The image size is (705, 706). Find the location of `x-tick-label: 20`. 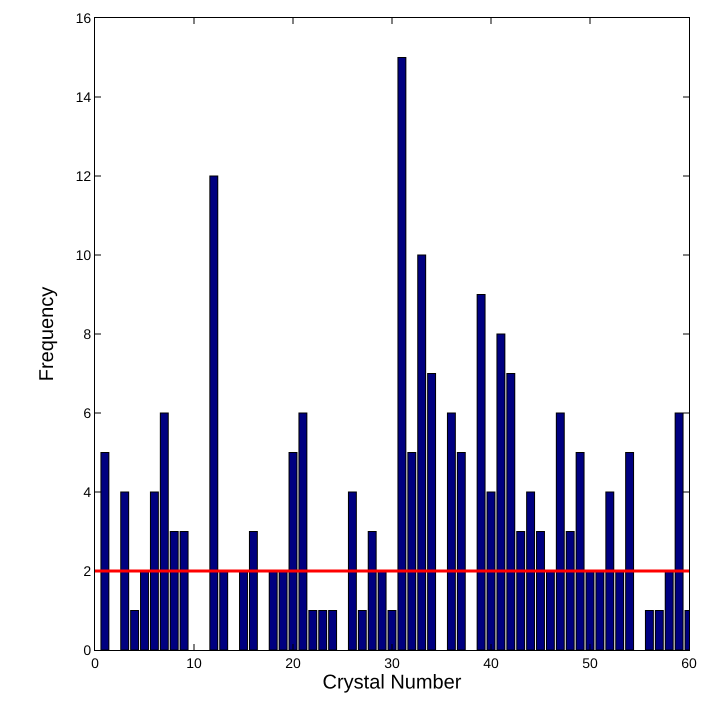

x-tick-label: 20 is located at coordinates (293, 662).